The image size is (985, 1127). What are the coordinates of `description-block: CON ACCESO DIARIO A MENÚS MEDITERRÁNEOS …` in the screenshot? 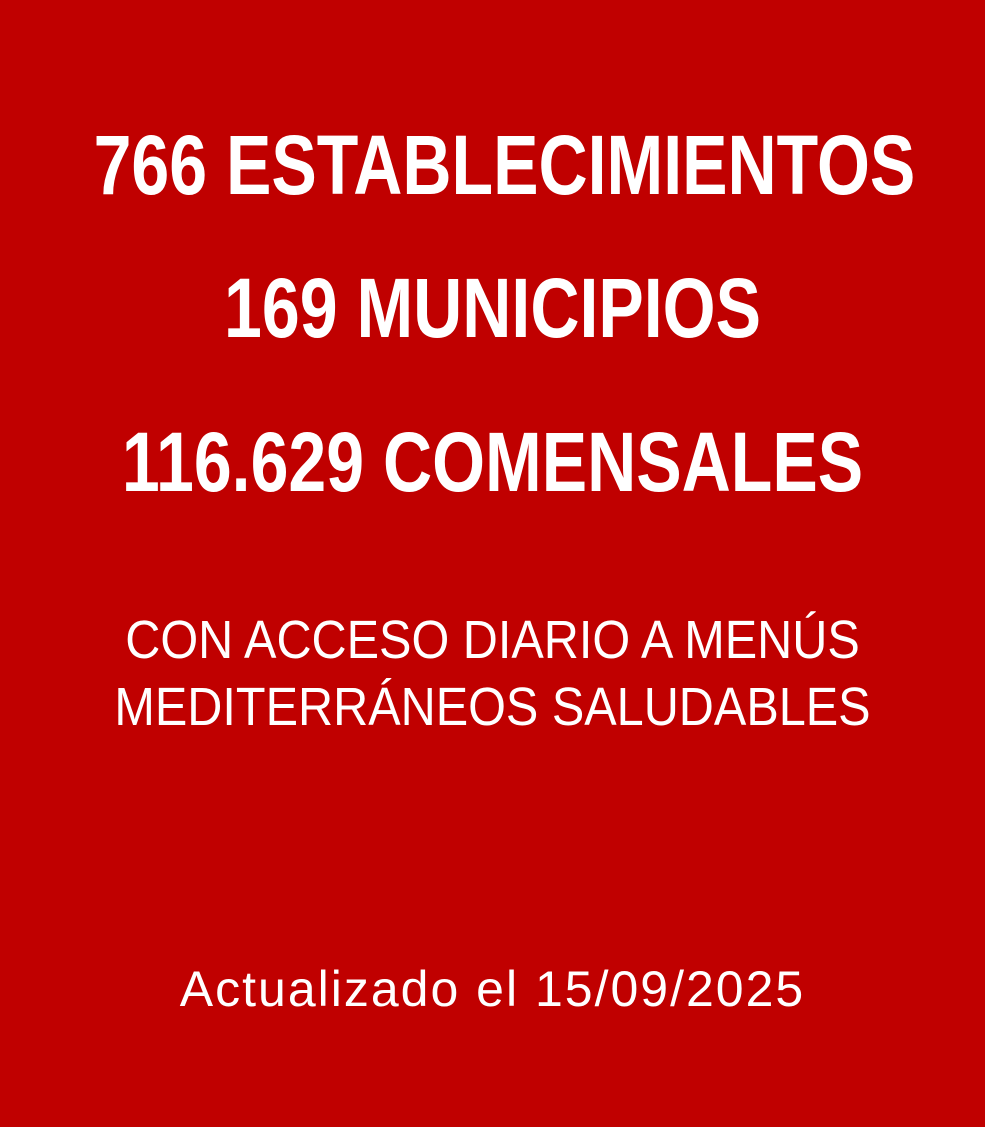 It's located at (492, 674).